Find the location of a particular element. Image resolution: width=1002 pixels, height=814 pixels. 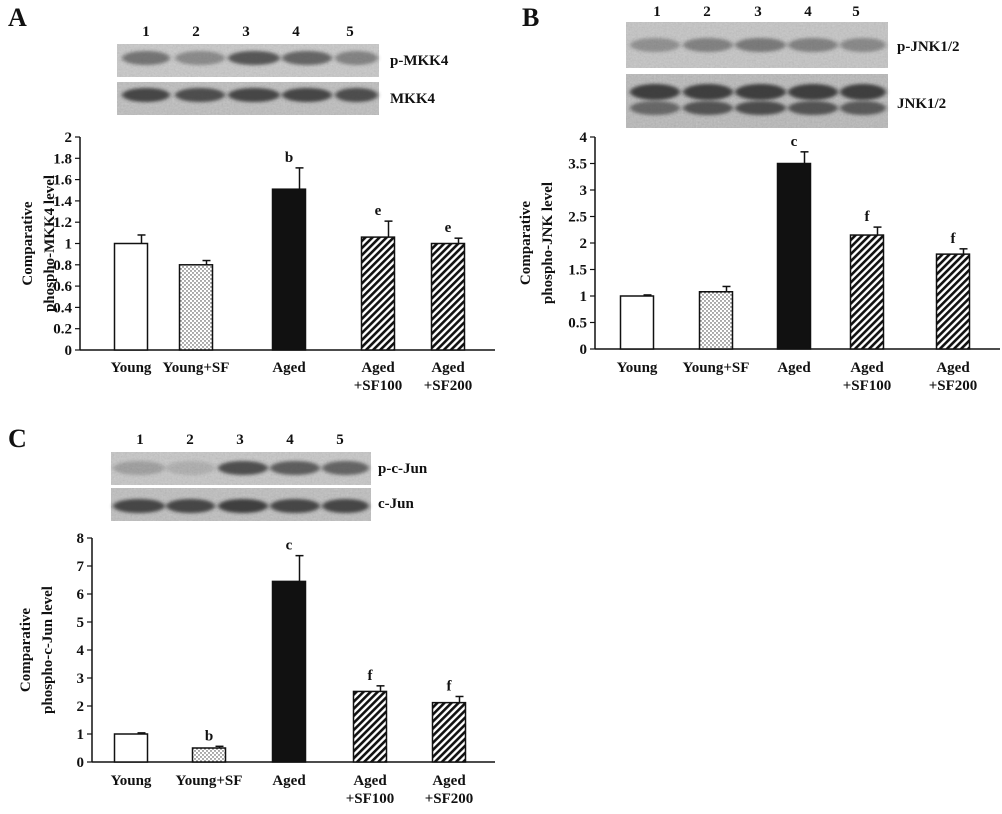

y-axis-label: Comparative is located at coordinates (26, 650).